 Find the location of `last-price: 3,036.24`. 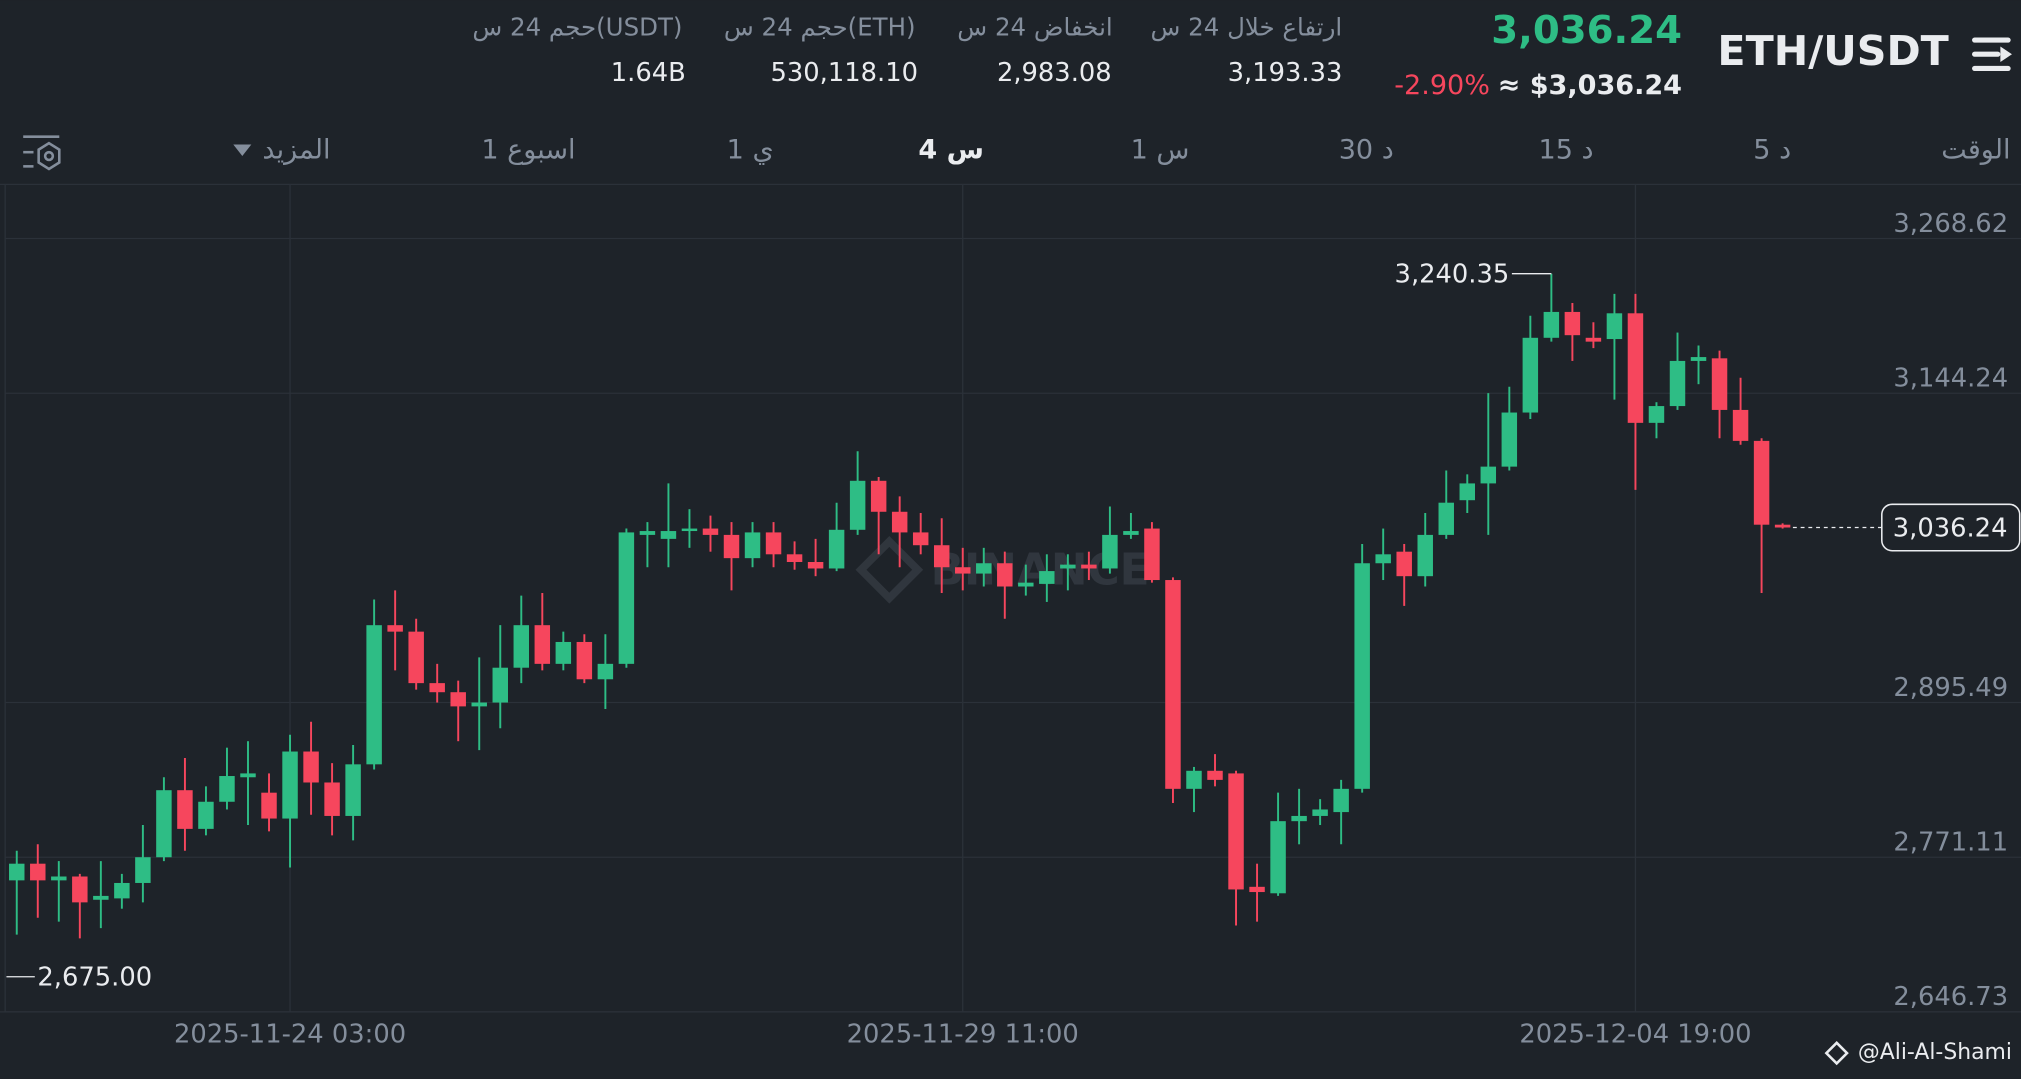

last-price: 3,036.24 is located at coordinates (1586, 30).